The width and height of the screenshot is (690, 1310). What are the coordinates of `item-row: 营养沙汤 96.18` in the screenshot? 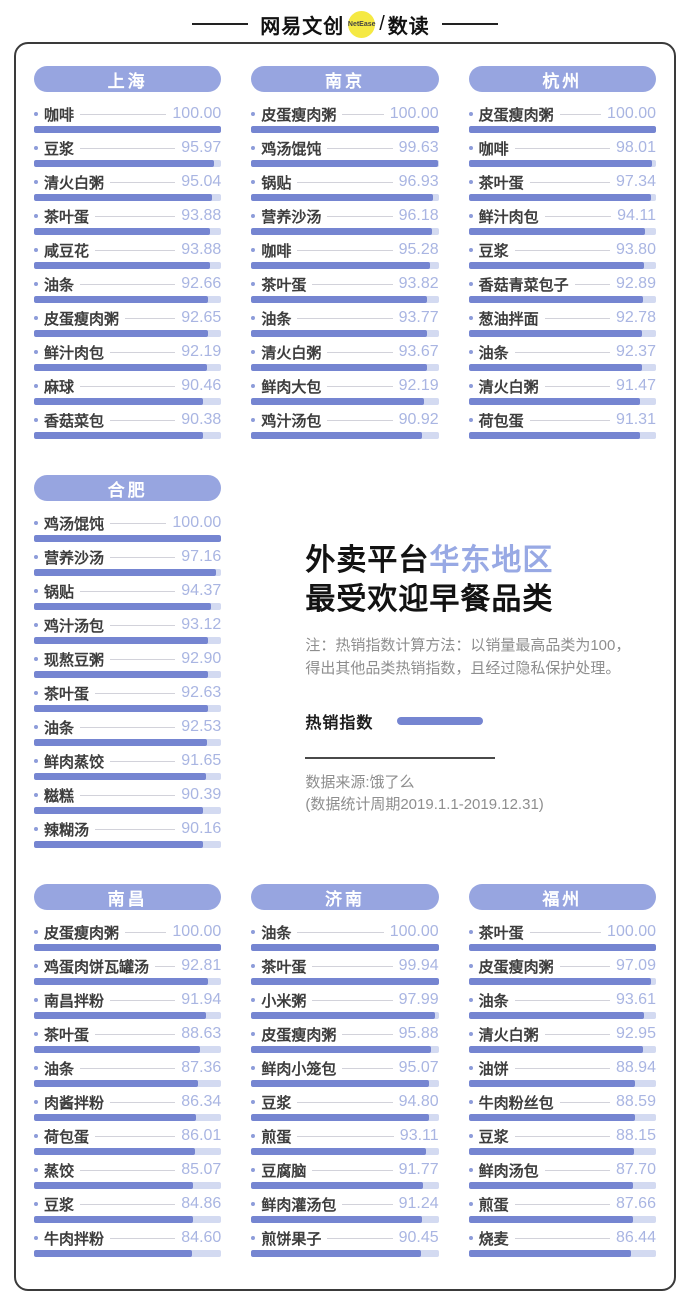 It's located at (345, 216).